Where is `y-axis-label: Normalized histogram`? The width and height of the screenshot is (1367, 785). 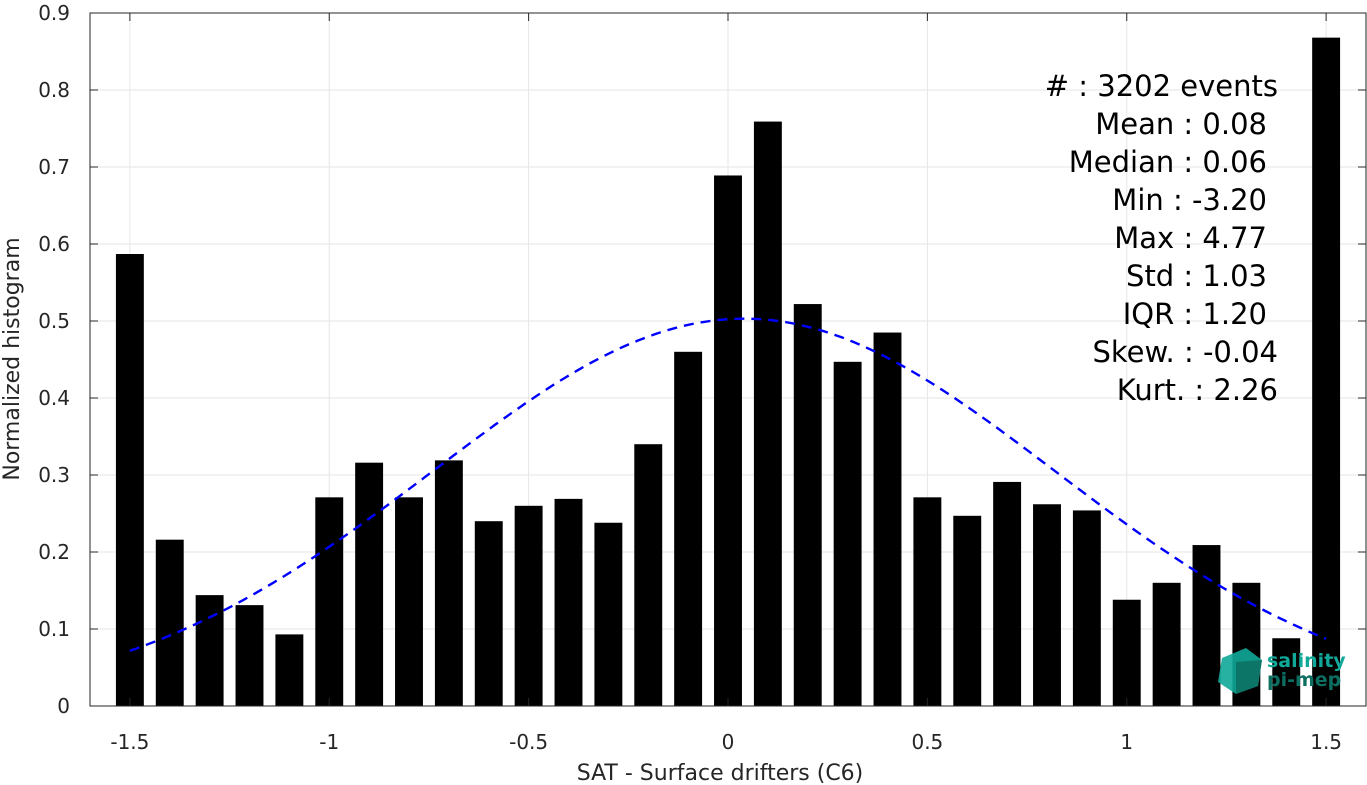 y-axis-label: Normalized histogram is located at coordinates (12, 358).